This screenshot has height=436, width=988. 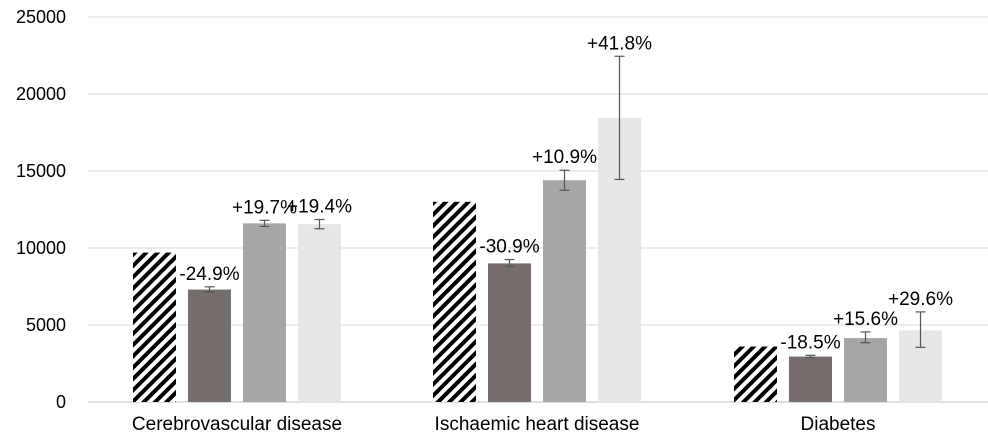 I want to click on data-label: +19.7%, so click(x=264, y=207).